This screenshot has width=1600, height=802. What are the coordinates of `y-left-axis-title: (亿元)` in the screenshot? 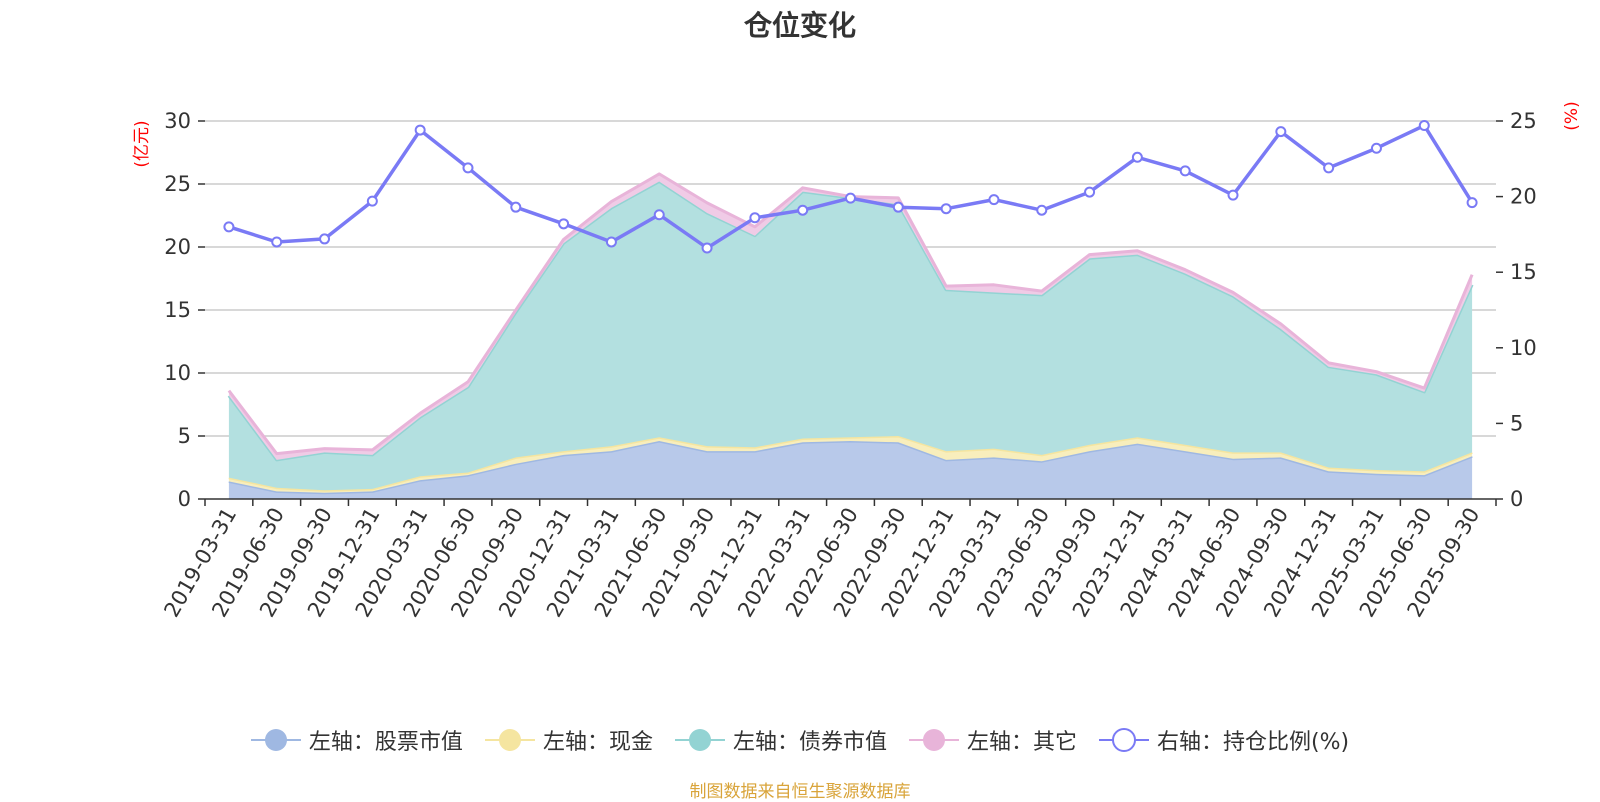 It's located at (142, 143).